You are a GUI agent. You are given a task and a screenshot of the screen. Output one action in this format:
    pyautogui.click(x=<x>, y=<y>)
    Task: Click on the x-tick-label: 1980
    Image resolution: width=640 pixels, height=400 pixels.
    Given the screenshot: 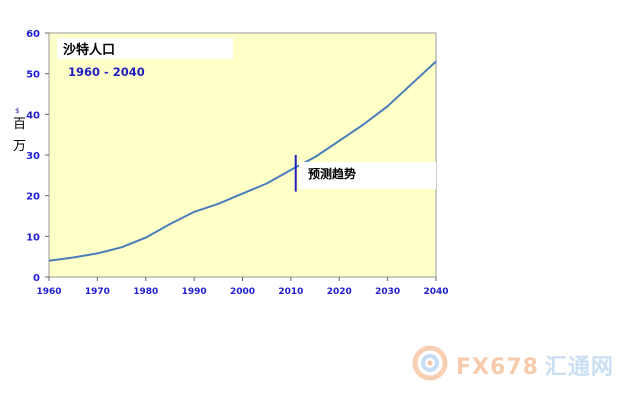 What is the action you would take?
    pyautogui.click(x=145, y=292)
    